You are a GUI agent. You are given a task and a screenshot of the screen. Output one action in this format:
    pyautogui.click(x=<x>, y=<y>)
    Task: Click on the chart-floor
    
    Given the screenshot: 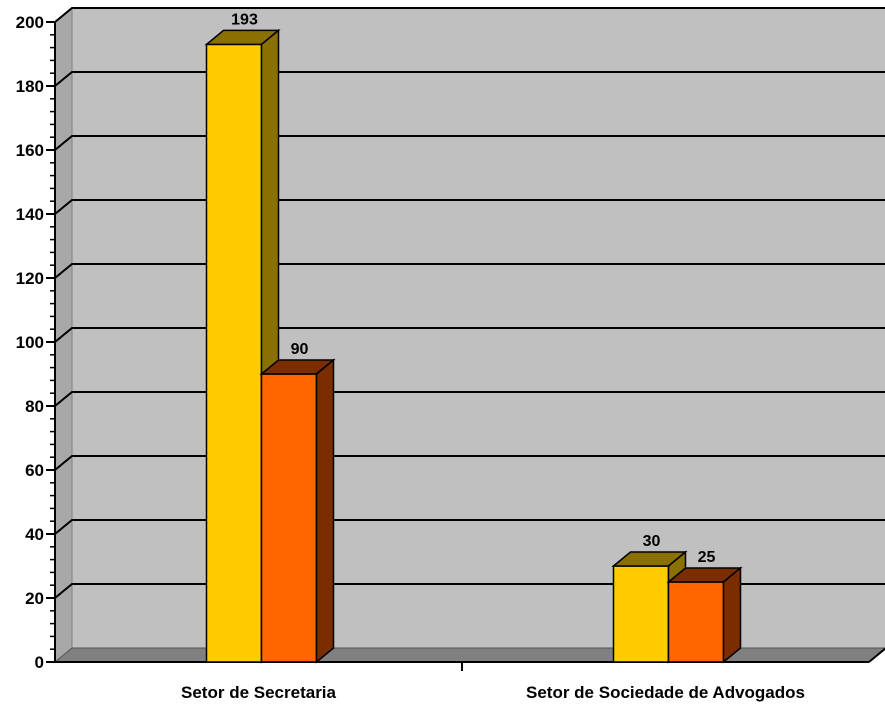 What is the action you would take?
    pyautogui.click(x=469, y=655)
    